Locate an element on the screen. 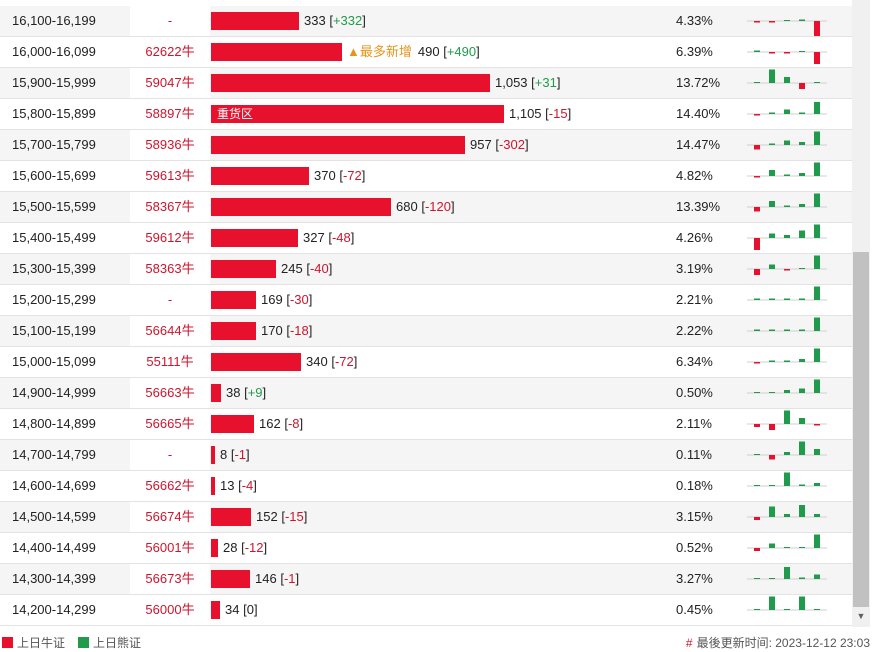  percentage: 4.26% is located at coordinates (694, 237).